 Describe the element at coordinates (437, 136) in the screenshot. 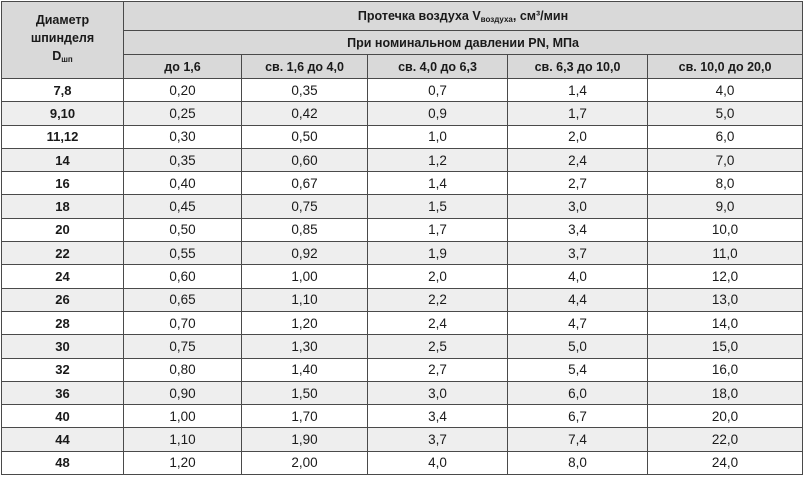

I see `leakage-value-cell: 1,0` at that location.